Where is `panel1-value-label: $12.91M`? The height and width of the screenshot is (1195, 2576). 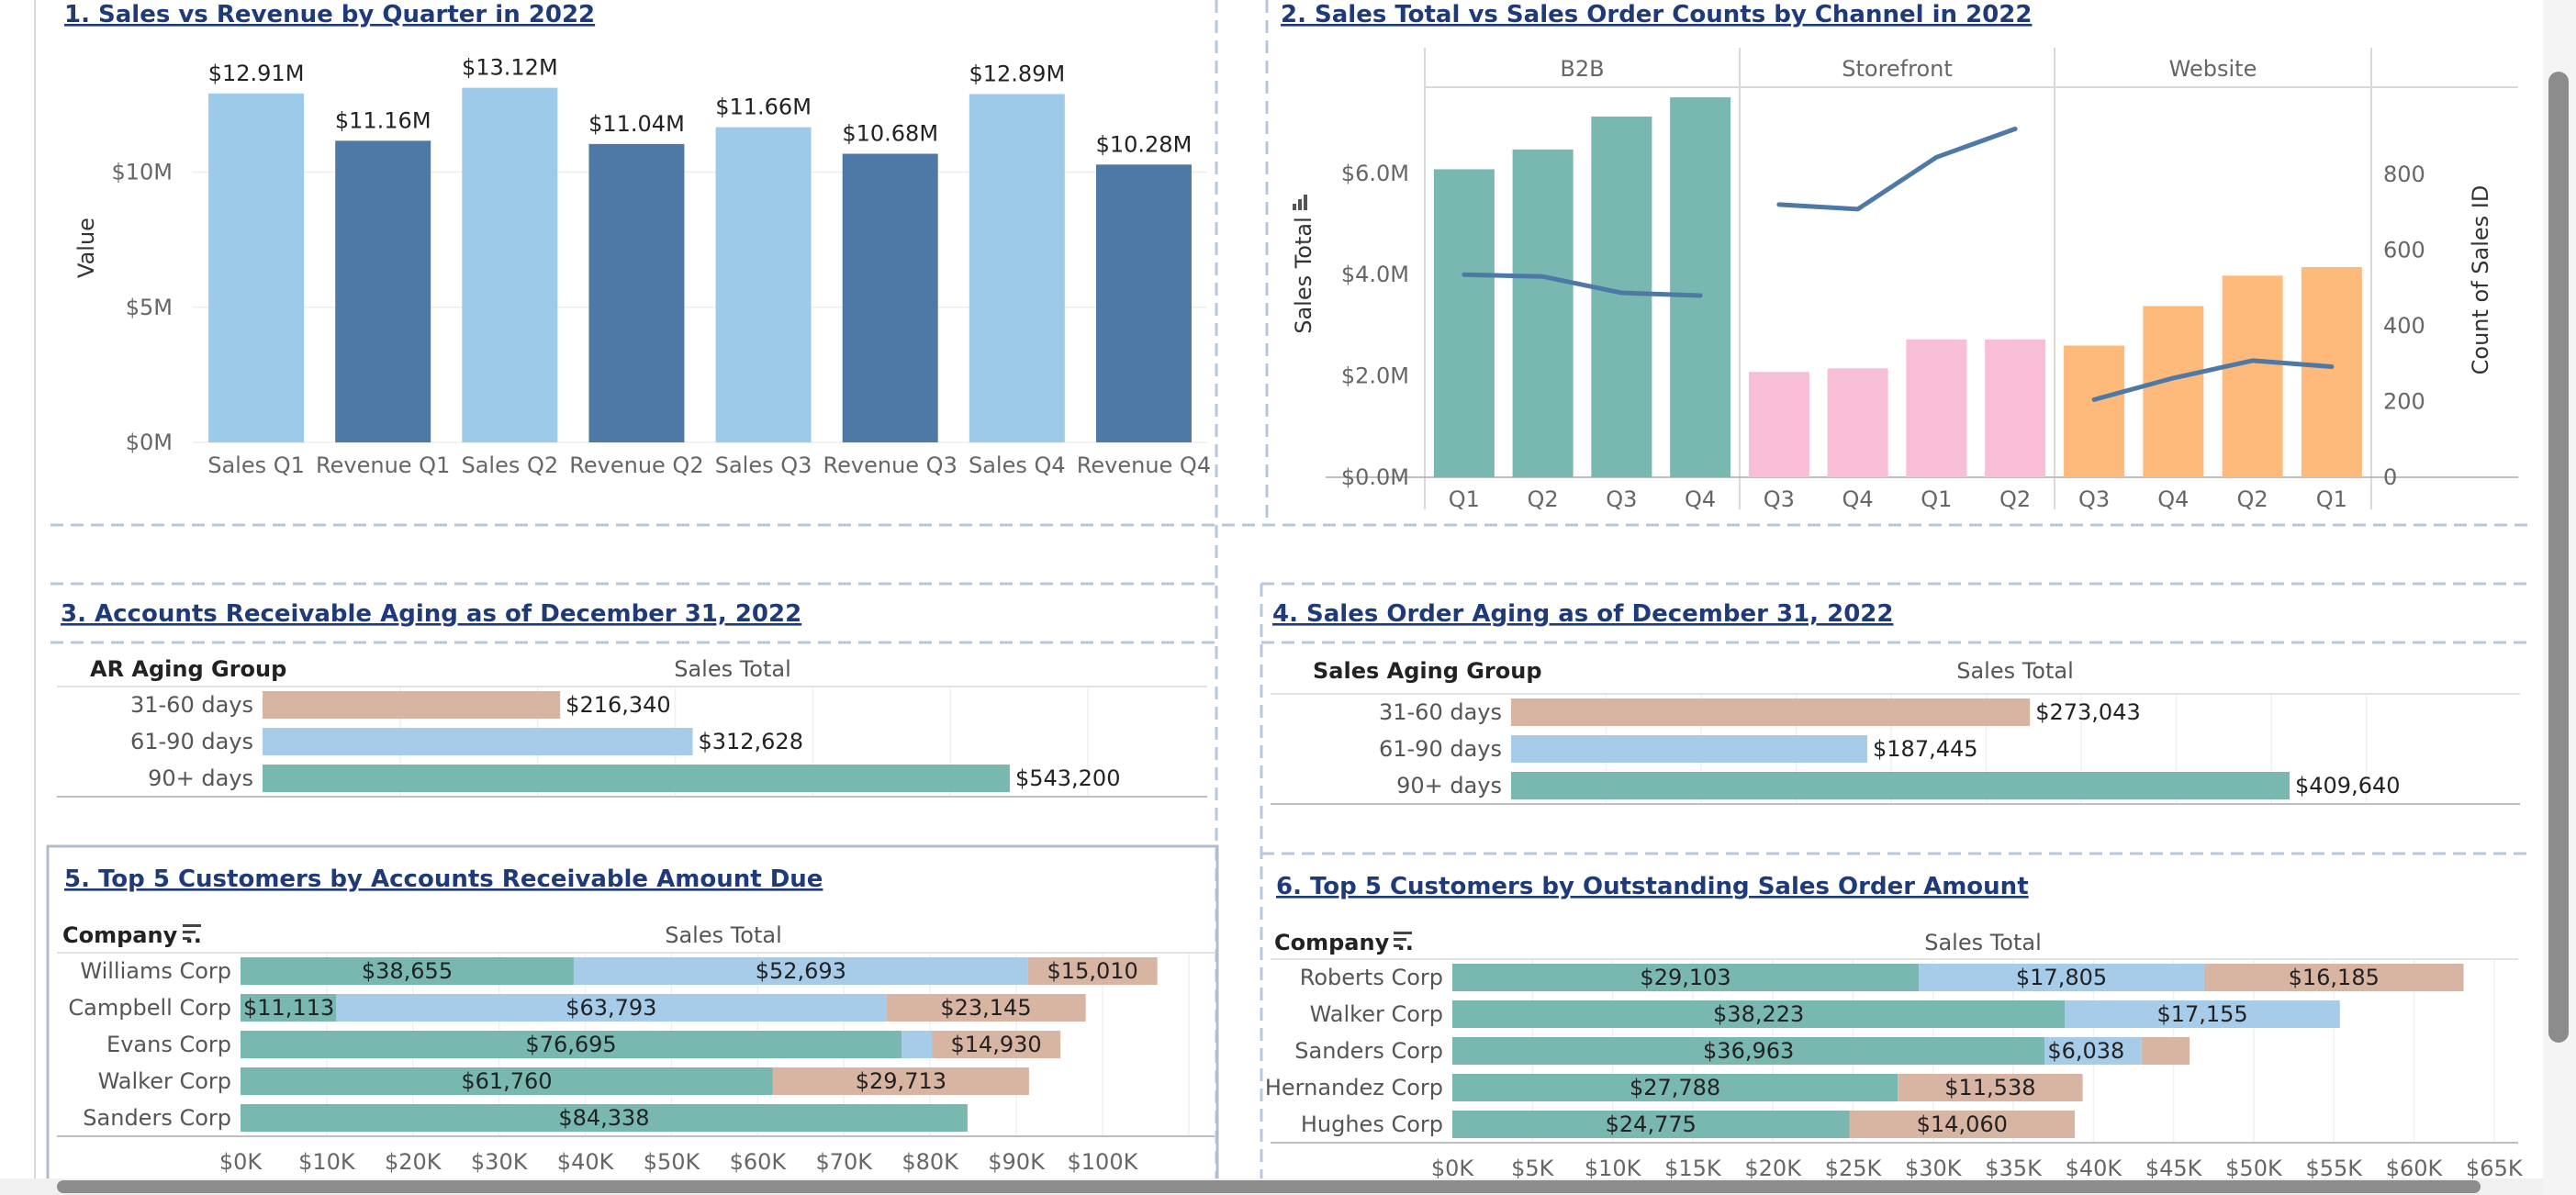
panel1-value-label: $12.91M is located at coordinates (256, 73).